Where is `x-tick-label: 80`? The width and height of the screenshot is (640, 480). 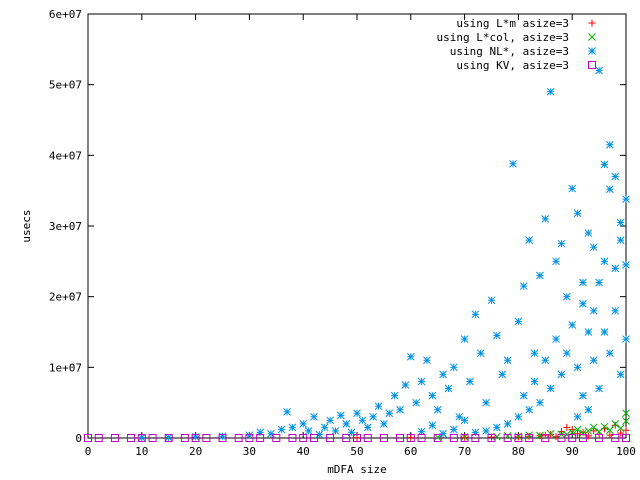
x-tick-label: 80 is located at coordinates (518, 451).